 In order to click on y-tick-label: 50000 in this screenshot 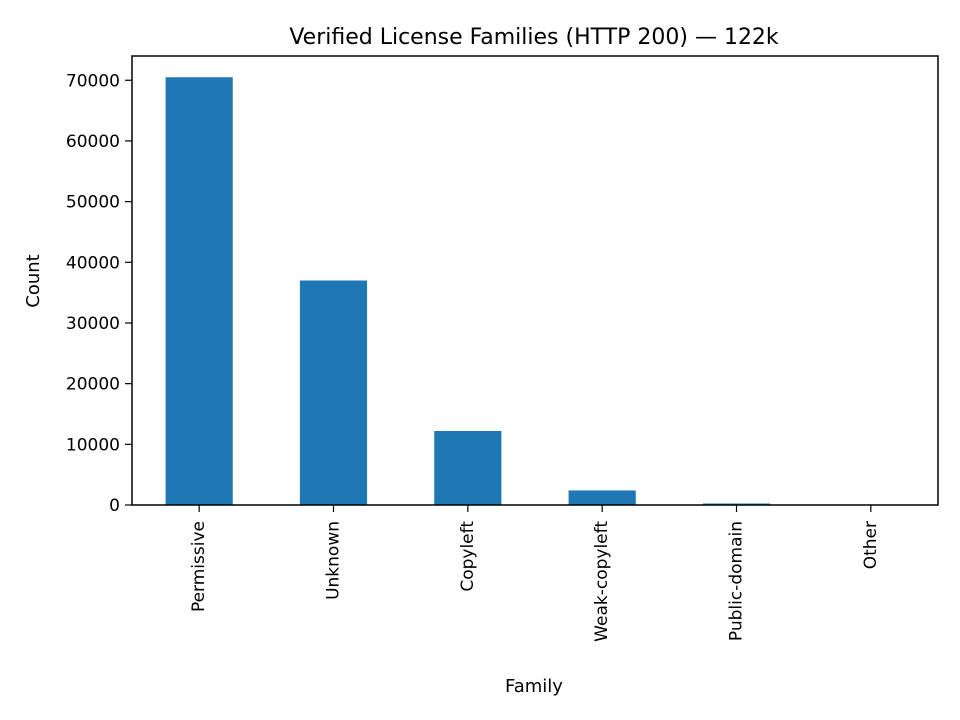, I will do `click(93, 203)`.